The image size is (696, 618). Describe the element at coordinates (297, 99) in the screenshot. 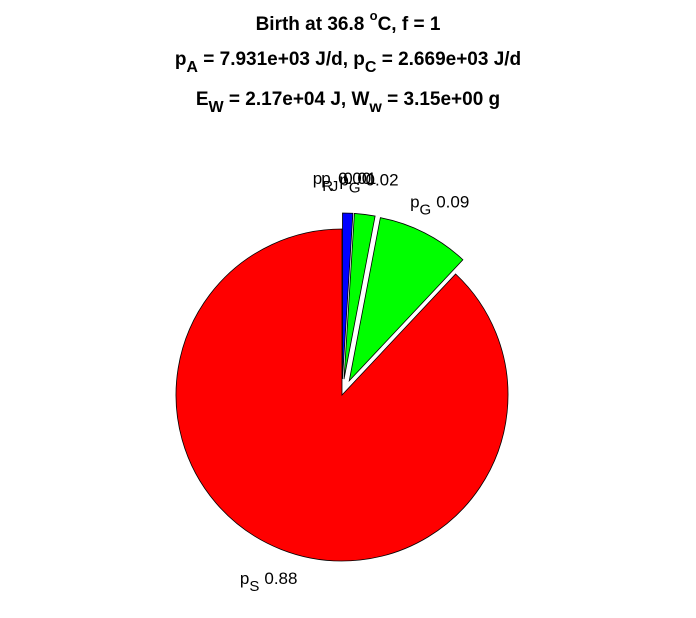

I see `title-text: = 2.17e+04 J, W` at that location.